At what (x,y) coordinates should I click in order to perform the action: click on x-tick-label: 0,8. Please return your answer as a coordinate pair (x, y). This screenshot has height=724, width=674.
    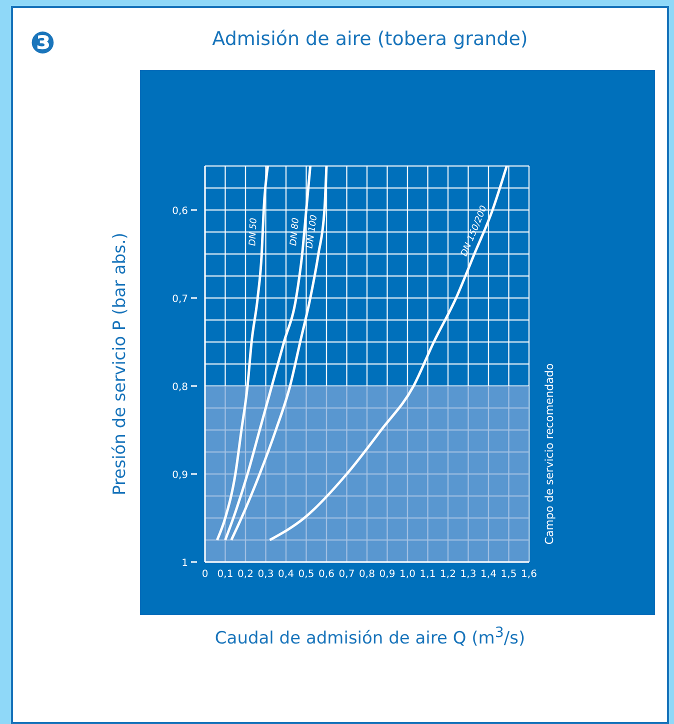
    Looking at the image, I should click on (367, 574).